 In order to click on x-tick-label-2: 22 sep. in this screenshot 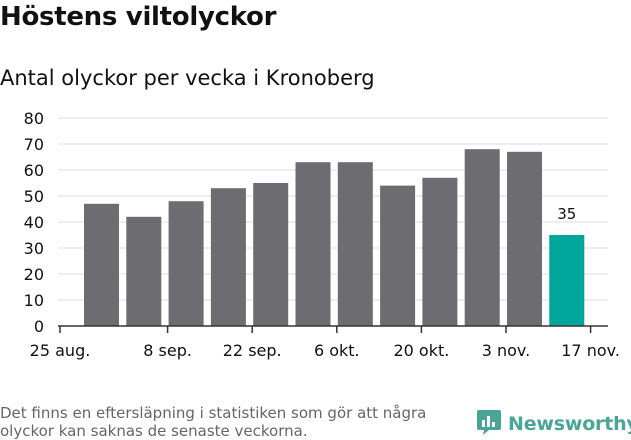, I will do `click(252, 350)`.